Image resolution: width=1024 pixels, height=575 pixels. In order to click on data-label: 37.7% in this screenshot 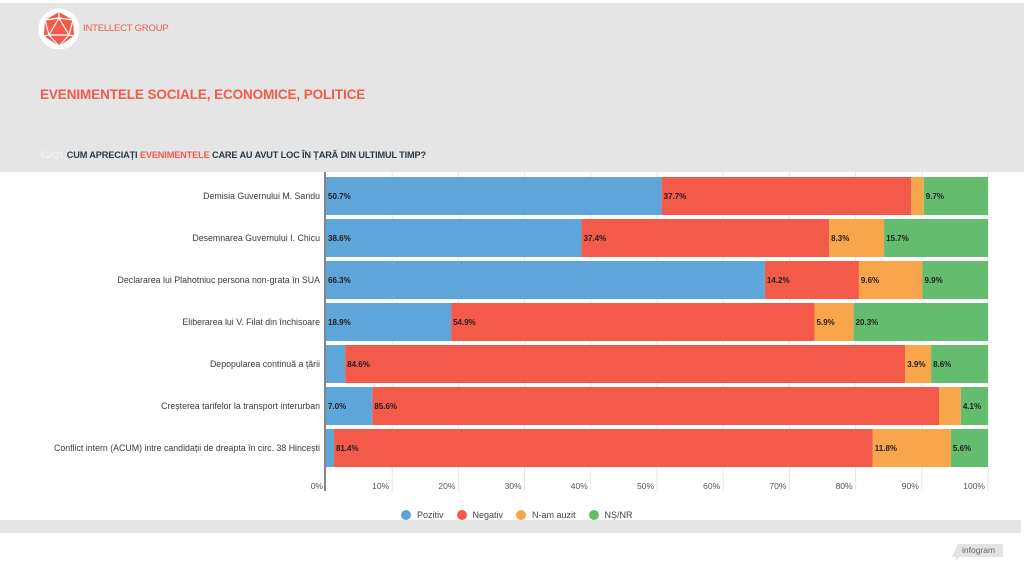, I will do `click(675, 196)`.